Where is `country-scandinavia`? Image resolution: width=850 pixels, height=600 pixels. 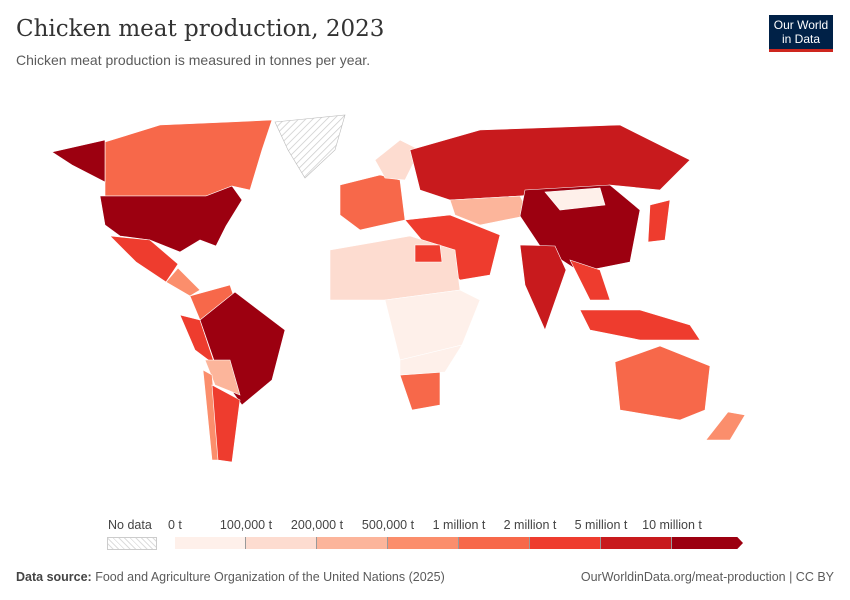 country-scandinavia is located at coordinates (397, 160).